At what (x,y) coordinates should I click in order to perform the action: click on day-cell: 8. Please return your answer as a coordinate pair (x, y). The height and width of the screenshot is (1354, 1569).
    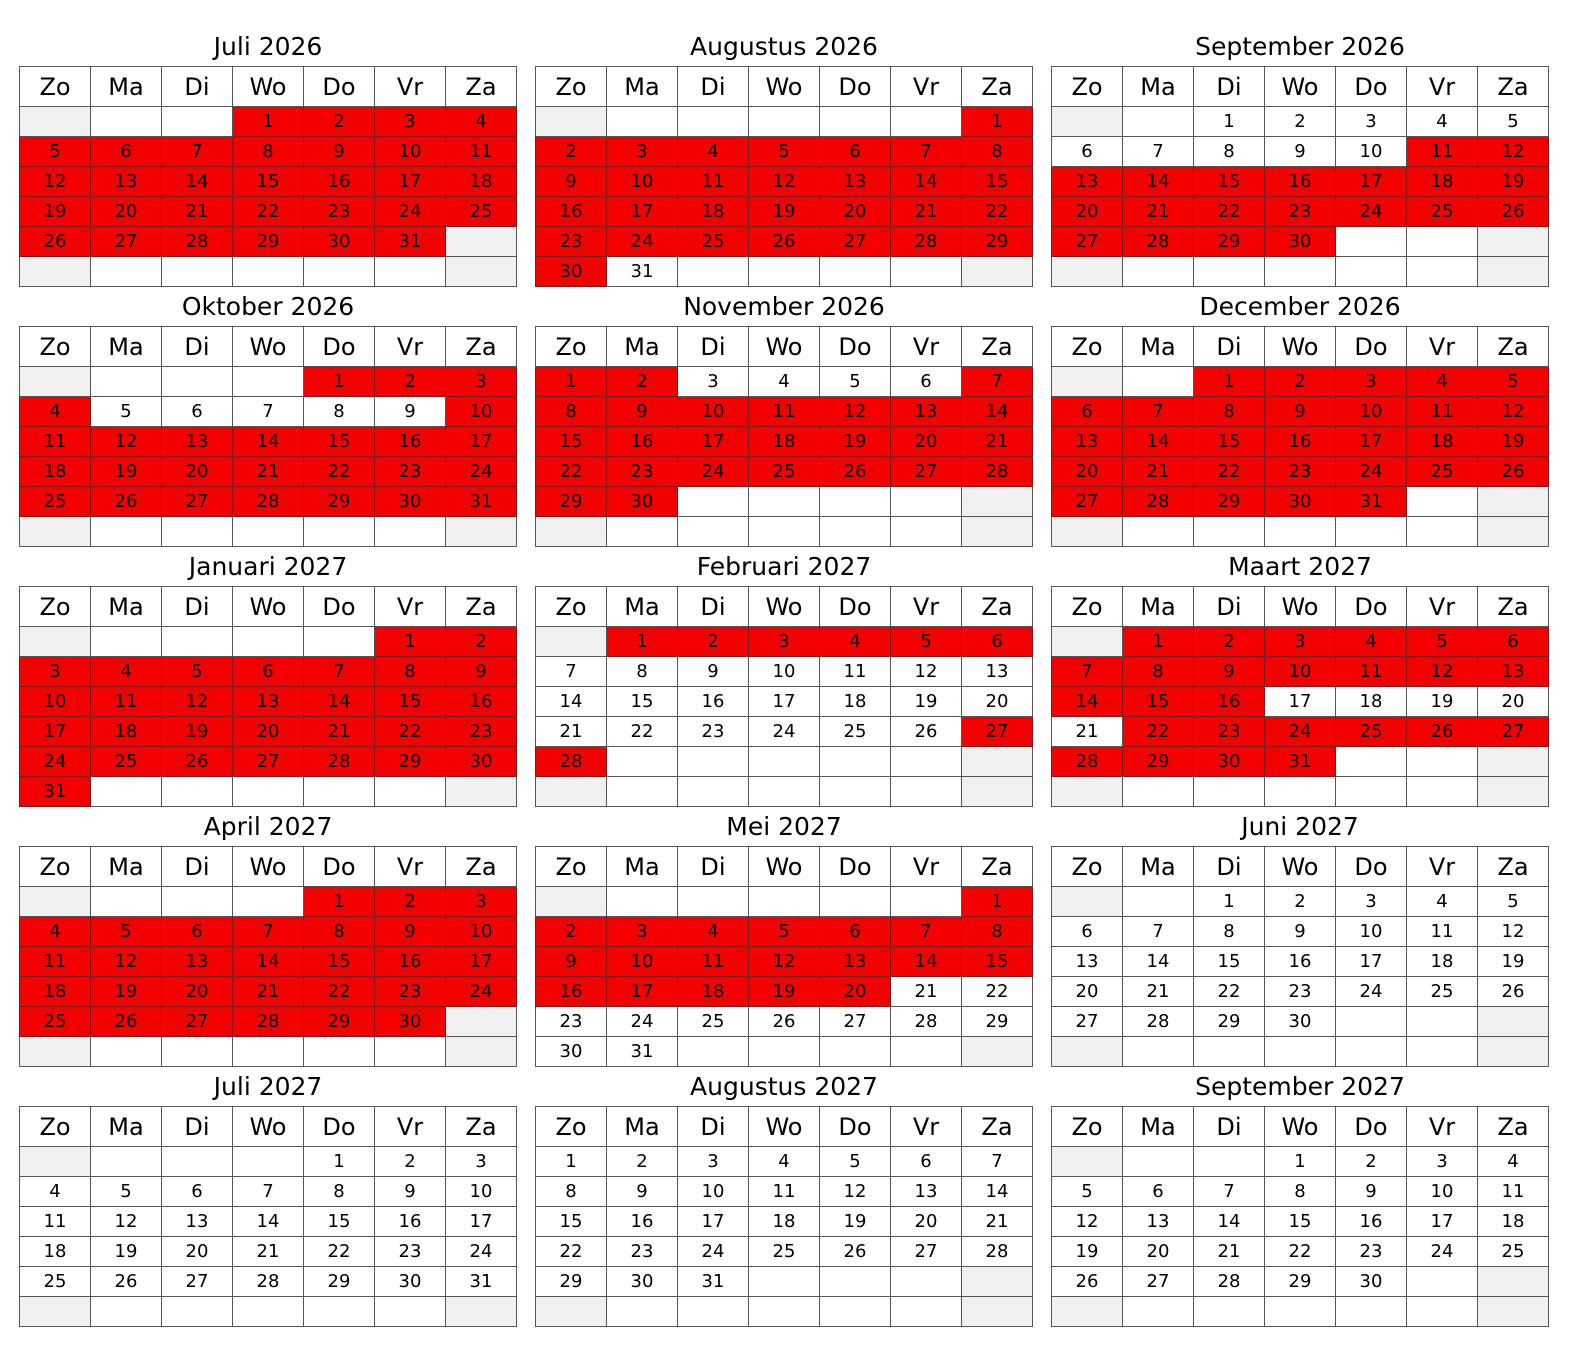
    Looking at the image, I should click on (997, 151).